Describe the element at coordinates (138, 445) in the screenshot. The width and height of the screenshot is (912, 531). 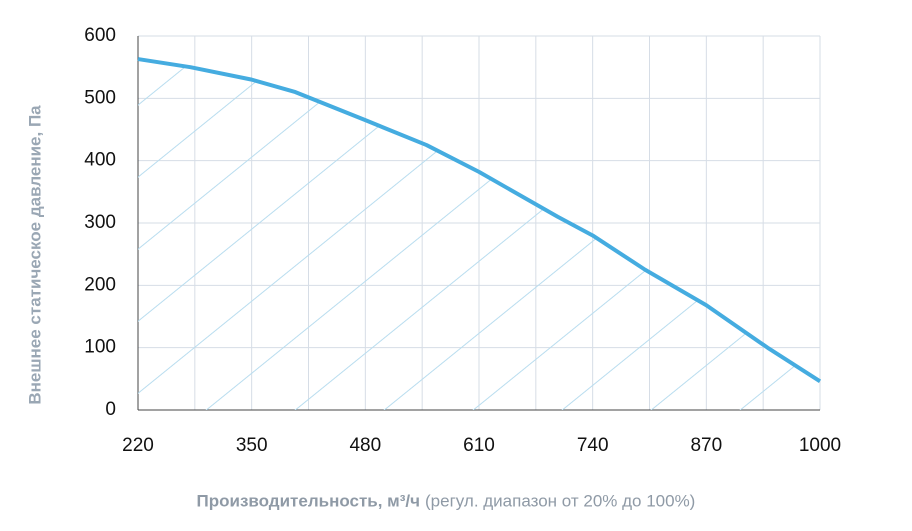
I see `x-tick-label: 220` at that location.